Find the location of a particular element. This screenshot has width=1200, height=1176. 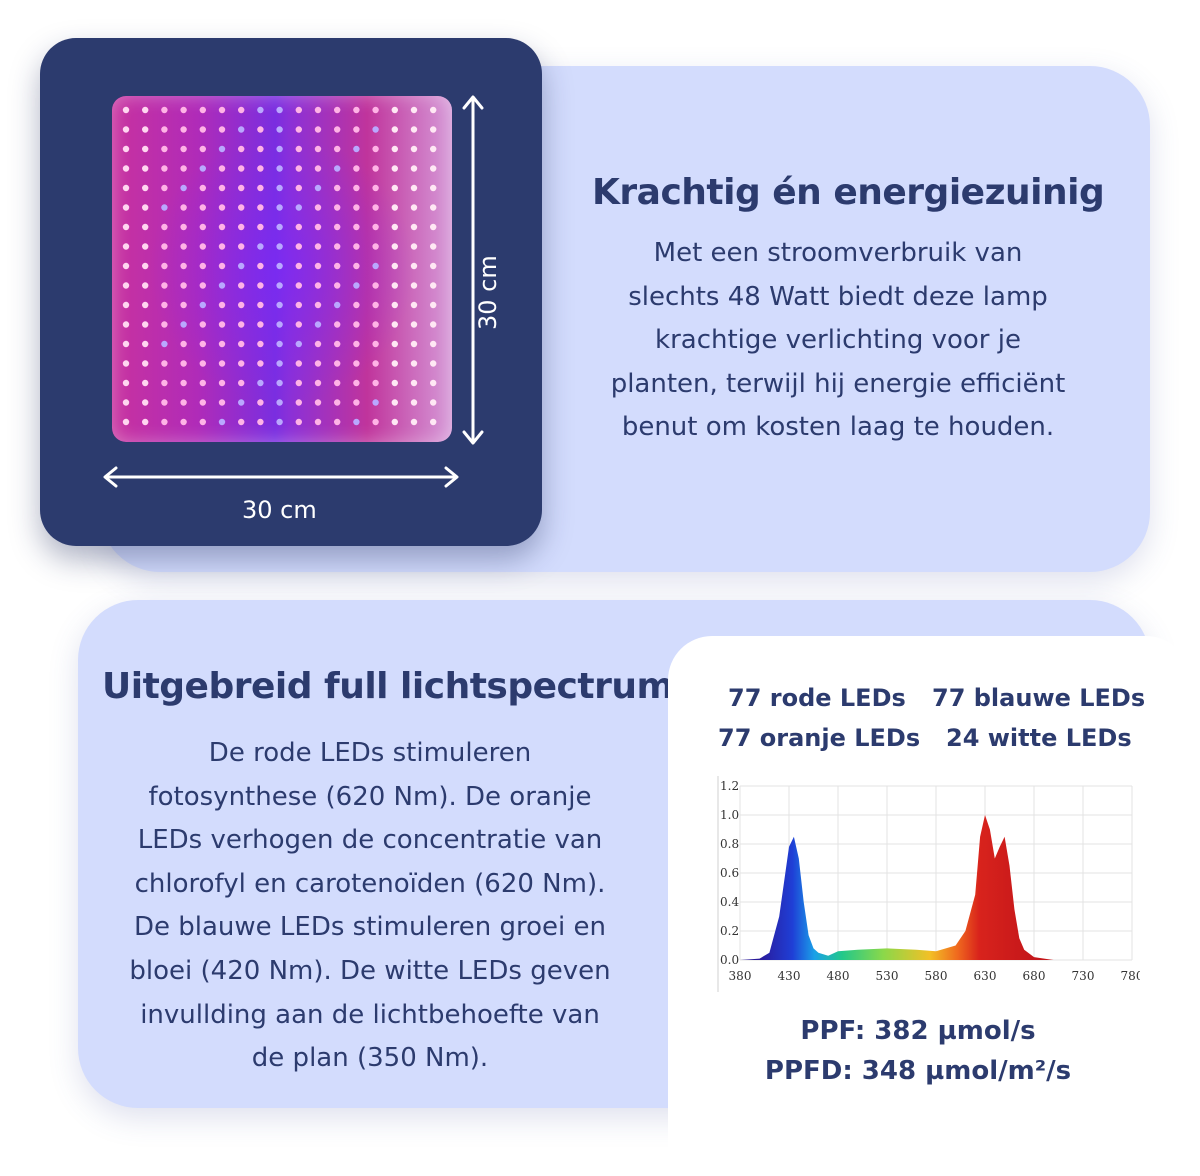

x-tick-label: 380 is located at coordinates (740, 976).